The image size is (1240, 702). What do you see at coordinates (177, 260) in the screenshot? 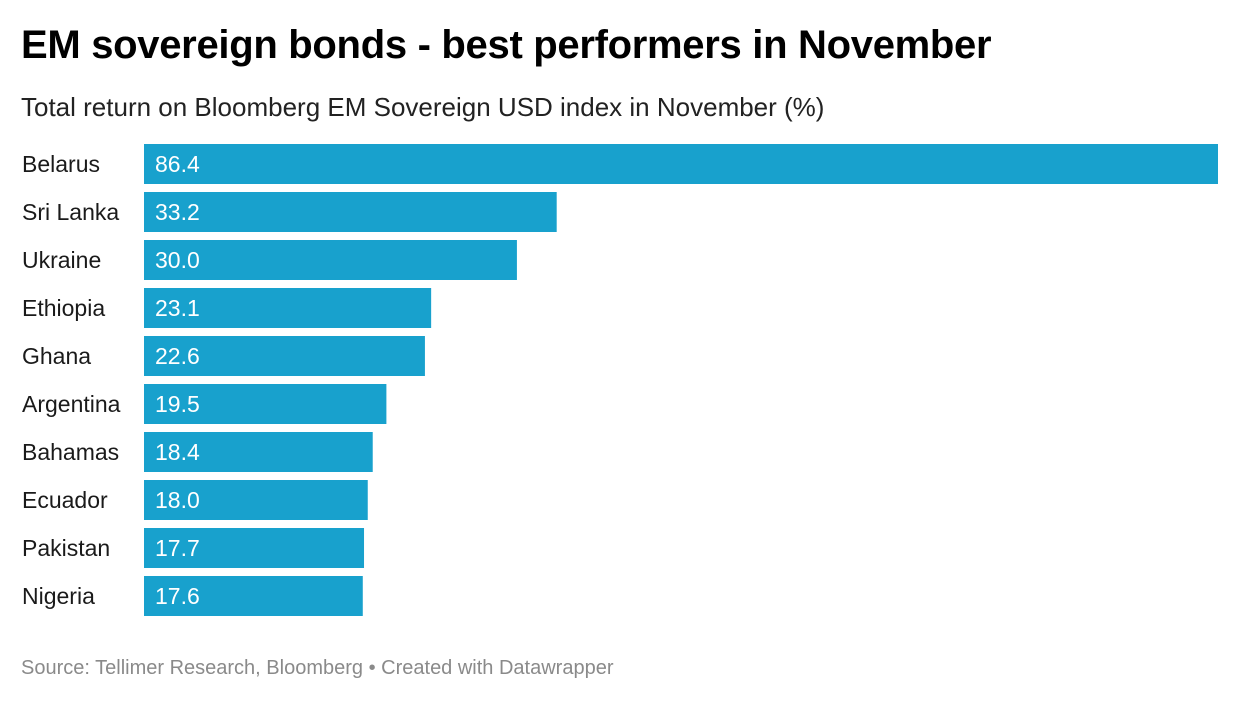
I see `value-label-ukraine: 30.0` at bounding box center [177, 260].